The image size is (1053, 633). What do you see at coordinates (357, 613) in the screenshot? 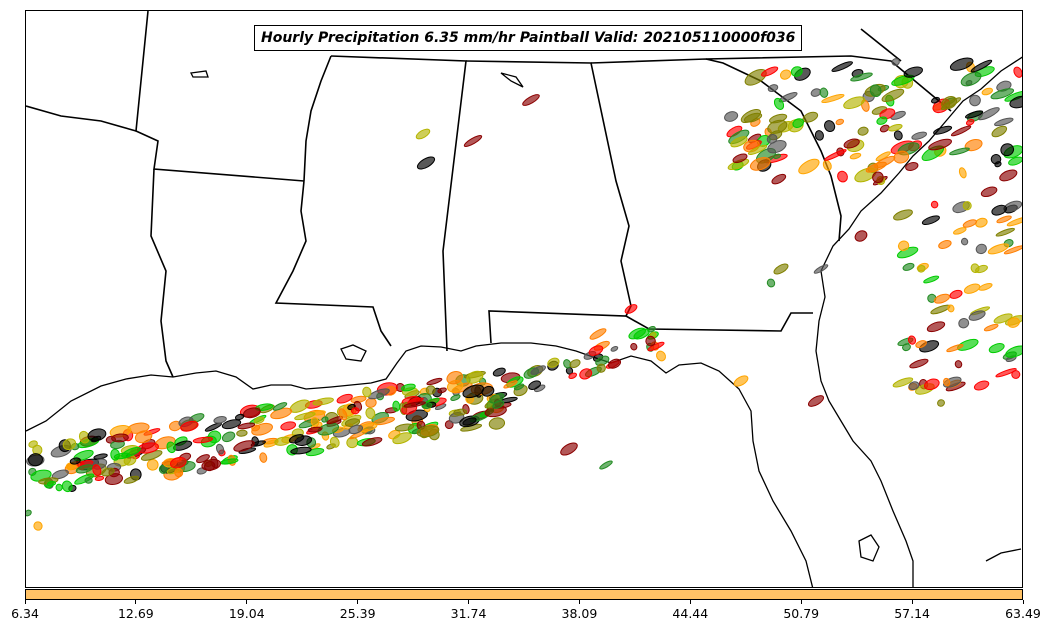
I see `colorbar-tick-label: 25.39` at bounding box center [357, 613].